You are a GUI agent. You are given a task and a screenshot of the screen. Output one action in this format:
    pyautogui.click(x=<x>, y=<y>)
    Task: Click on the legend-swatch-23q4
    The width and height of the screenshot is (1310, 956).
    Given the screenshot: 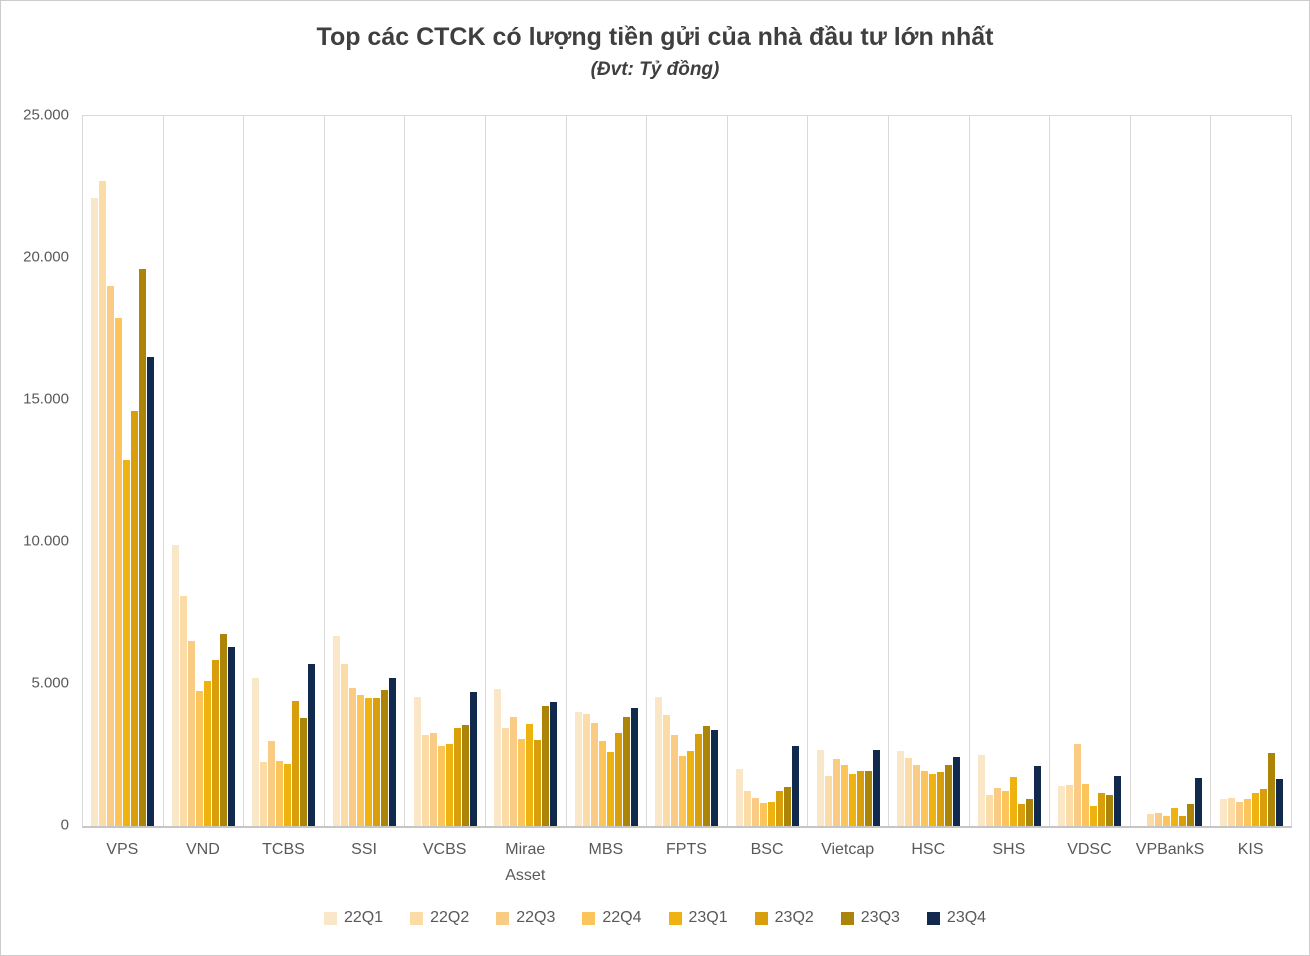 What is the action you would take?
    pyautogui.click(x=933, y=918)
    